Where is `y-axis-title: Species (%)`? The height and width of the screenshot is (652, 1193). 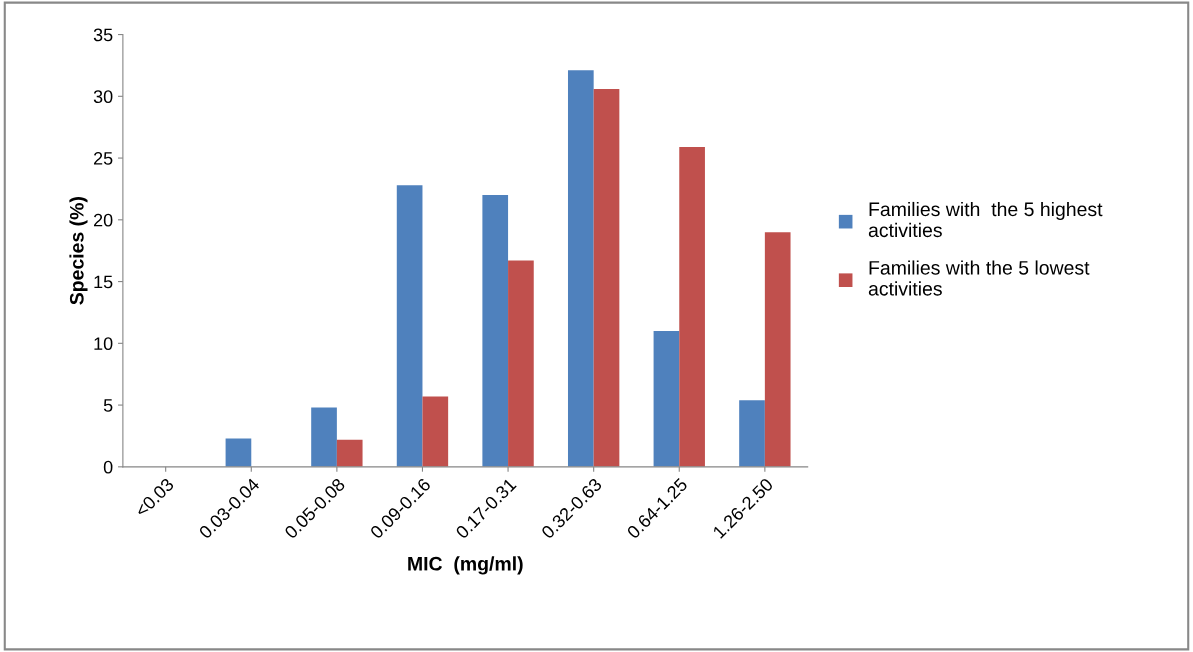 y-axis-title: Species (%) is located at coordinates (78, 251).